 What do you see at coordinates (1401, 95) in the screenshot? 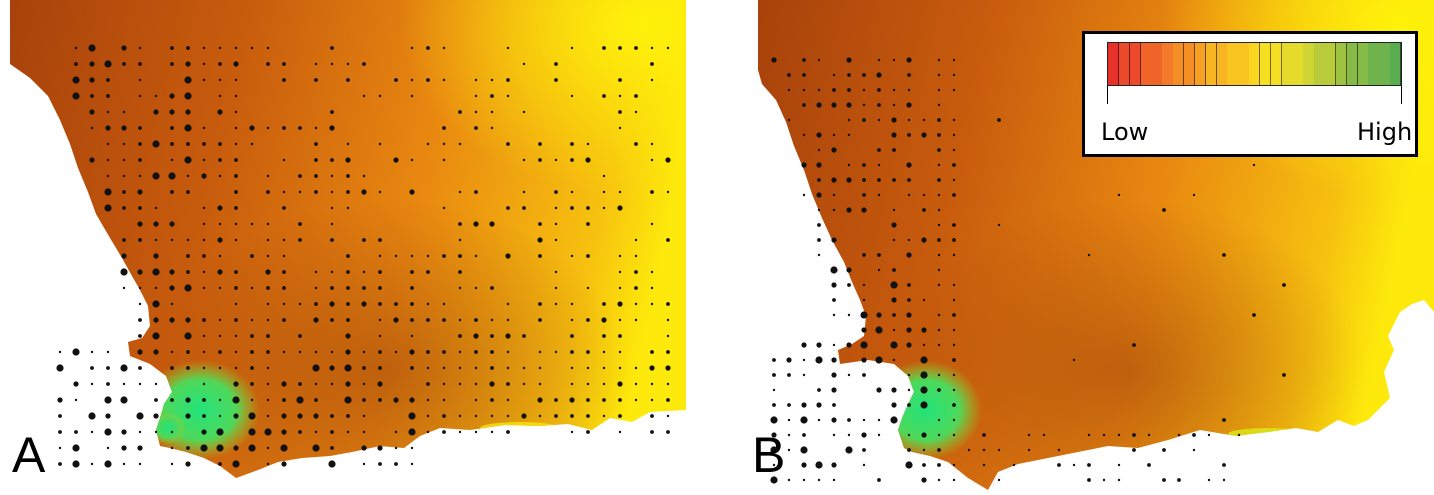
I see `legend-tick-high` at bounding box center [1401, 95].